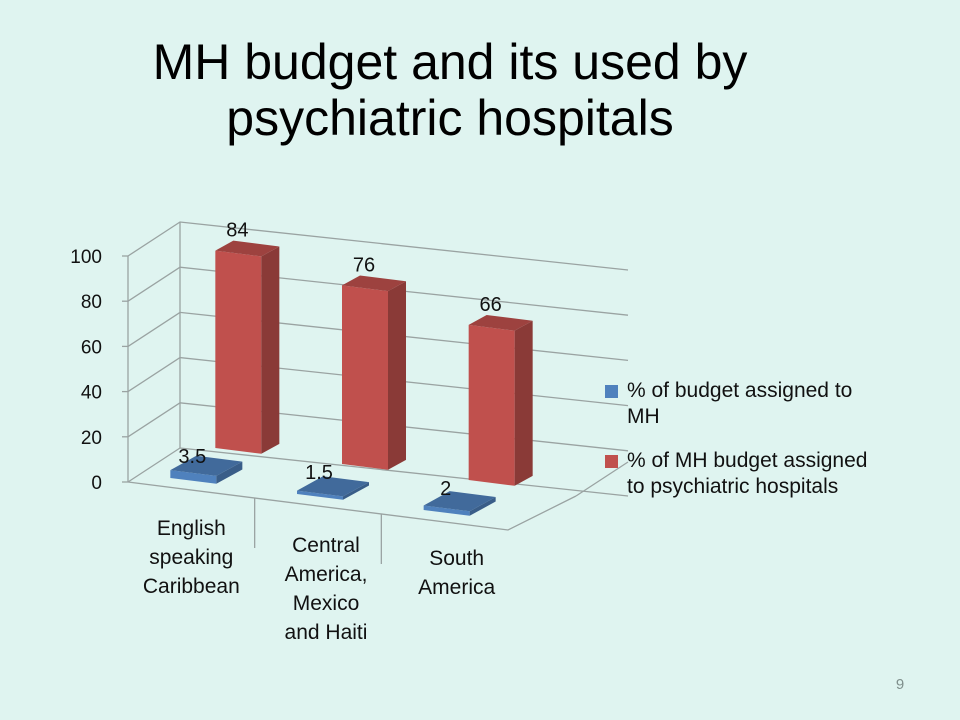 This screenshot has height=720, width=960. What do you see at coordinates (238, 352) in the screenshot?
I see `bar-psych-0-front` at bounding box center [238, 352].